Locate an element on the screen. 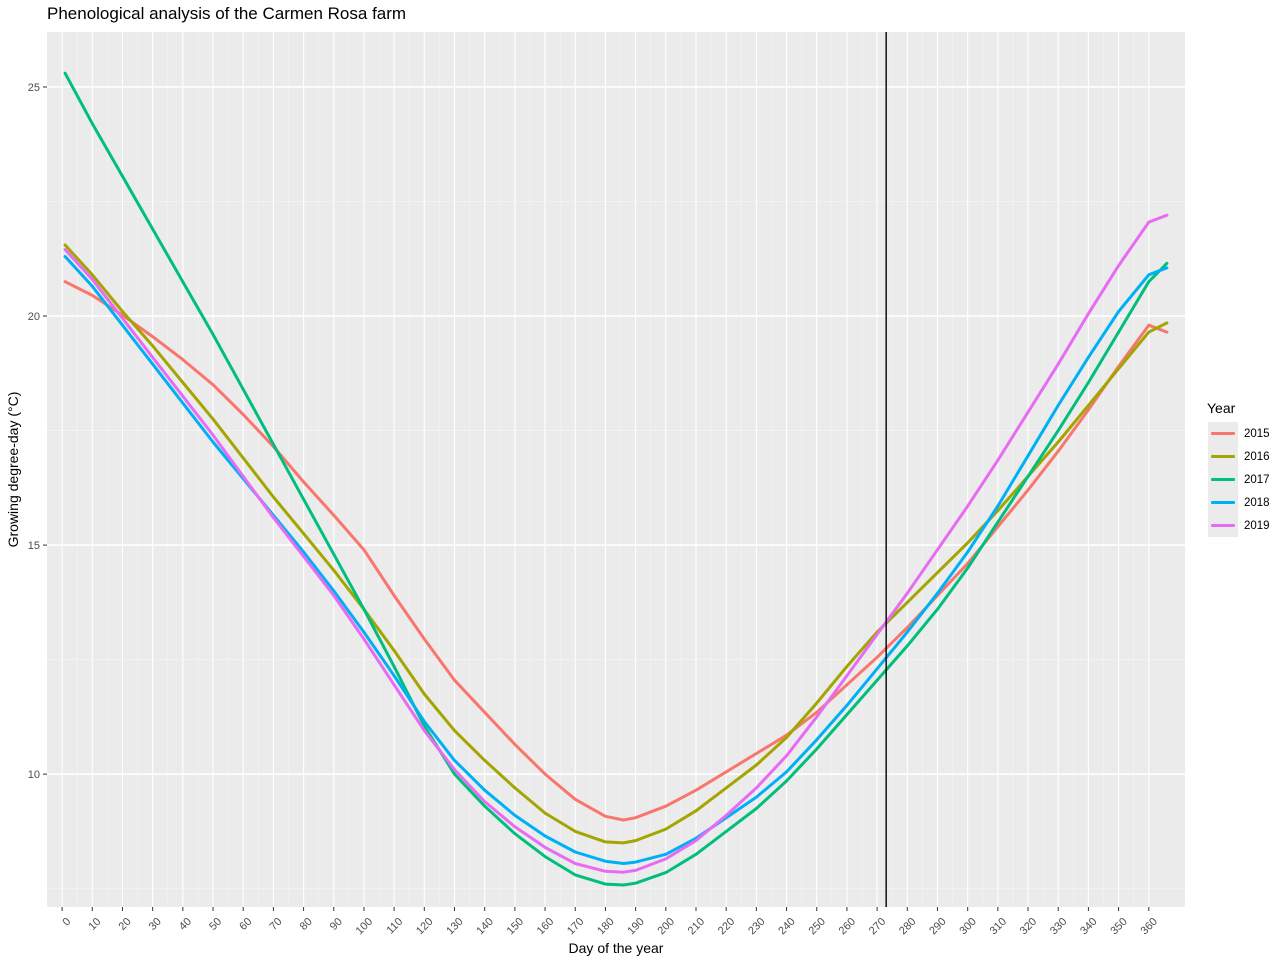 The width and height of the screenshot is (1280, 964). x-tick-label: 60 is located at coordinates (245, 924).